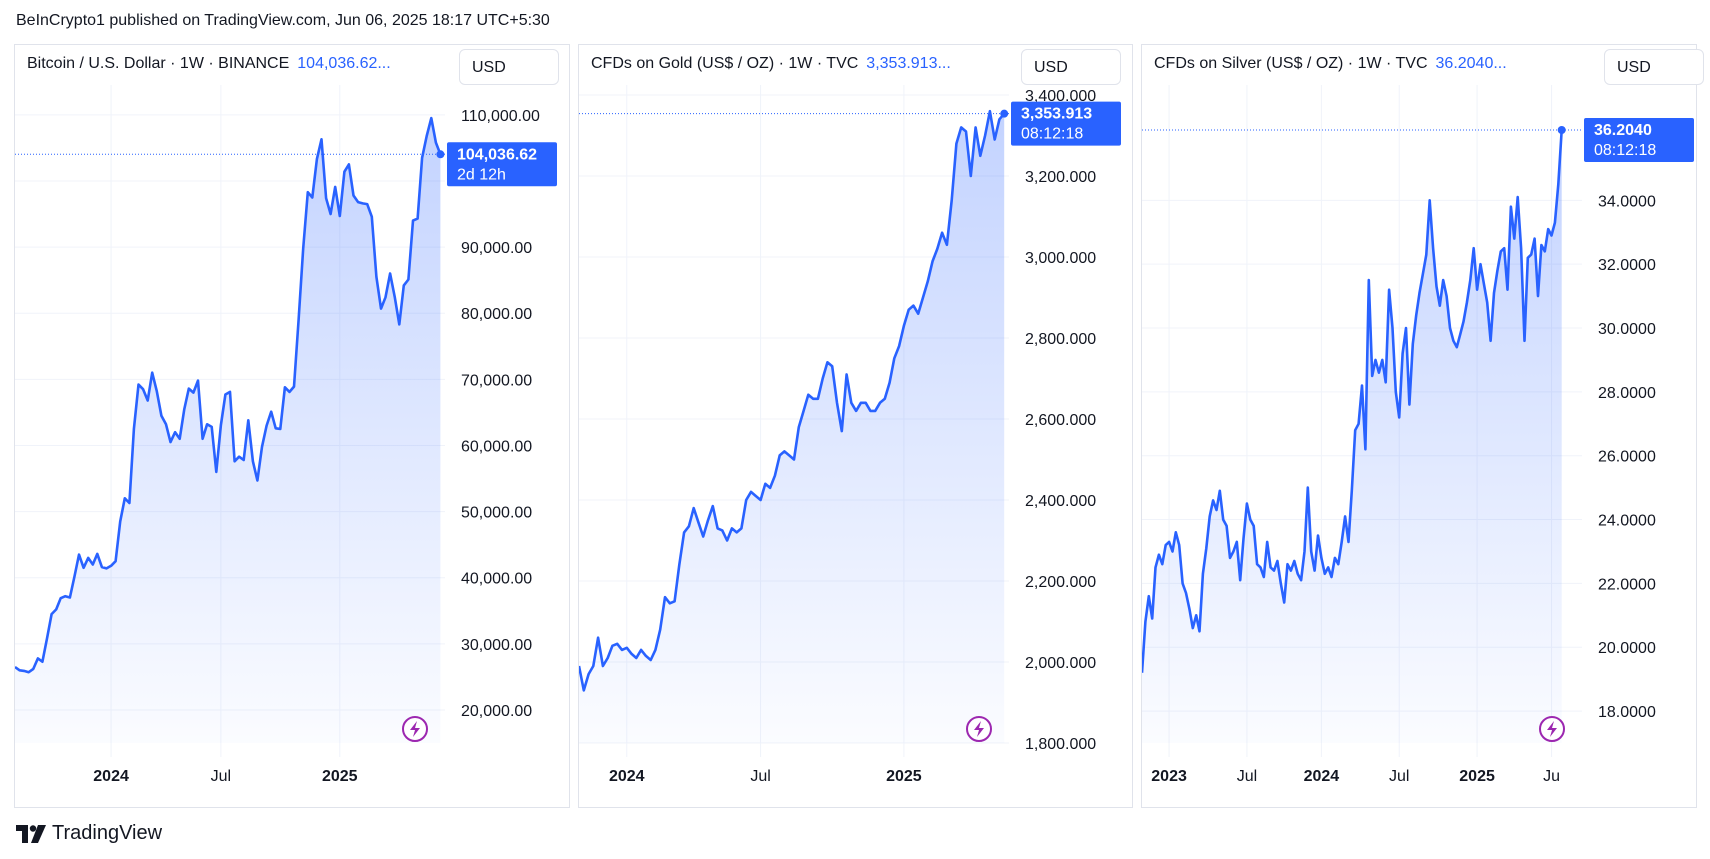 This screenshot has height=859, width=1710. Describe the element at coordinates (1627, 393) in the screenshot. I see `y-tick-label: 28.0000` at that location.